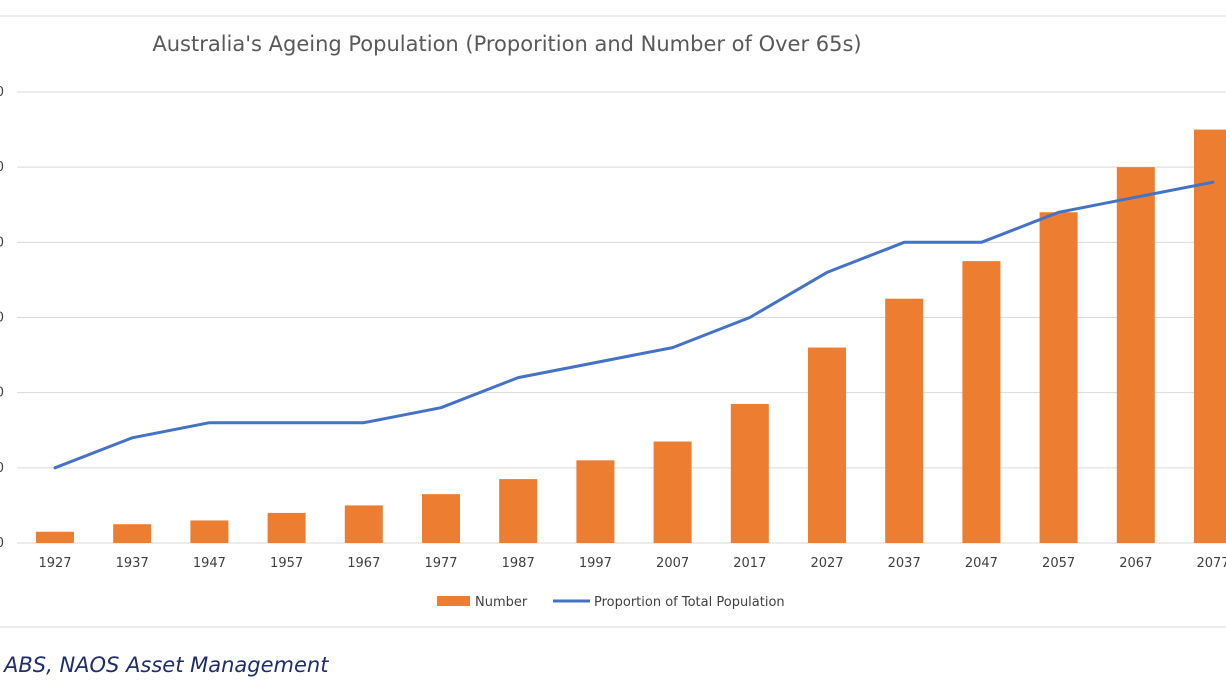 This screenshot has width=1226, height=690. Describe the element at coordinates (501, 602) in the screenshot. I see `legend-number-label: Number` at that location.